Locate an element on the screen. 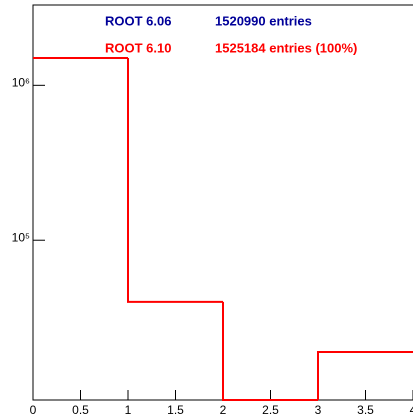 This screenshot has width=413, height=419. x-tick-label: 1.5 is located at coordinates (175, 410).